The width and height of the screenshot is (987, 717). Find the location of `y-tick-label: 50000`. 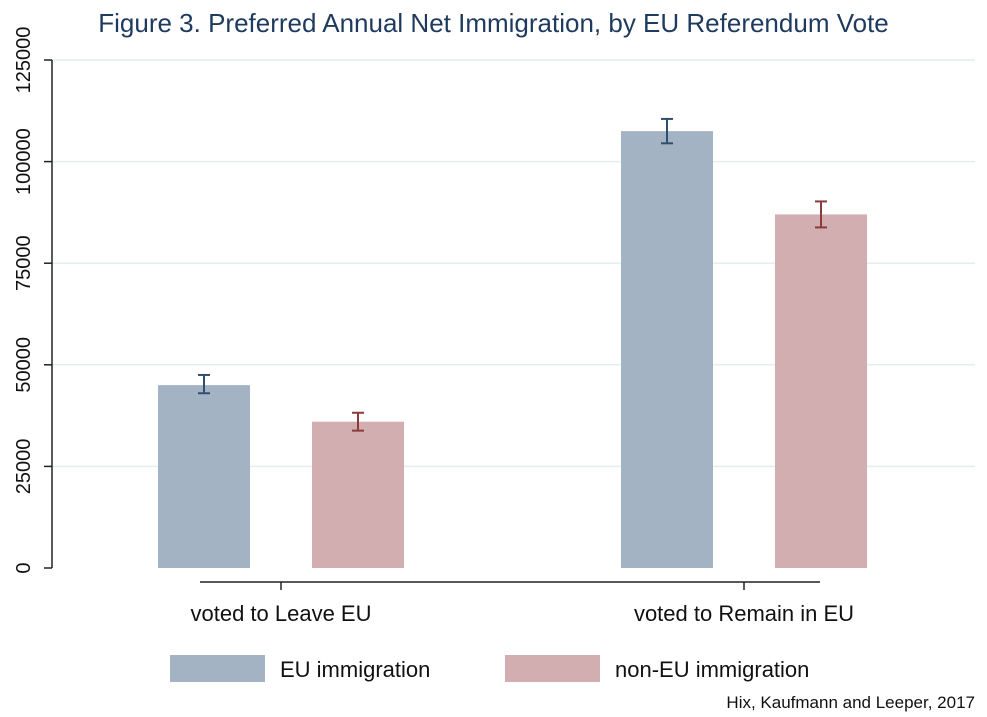

y-tick-label: 50000 is located at coordinates (24, 365).